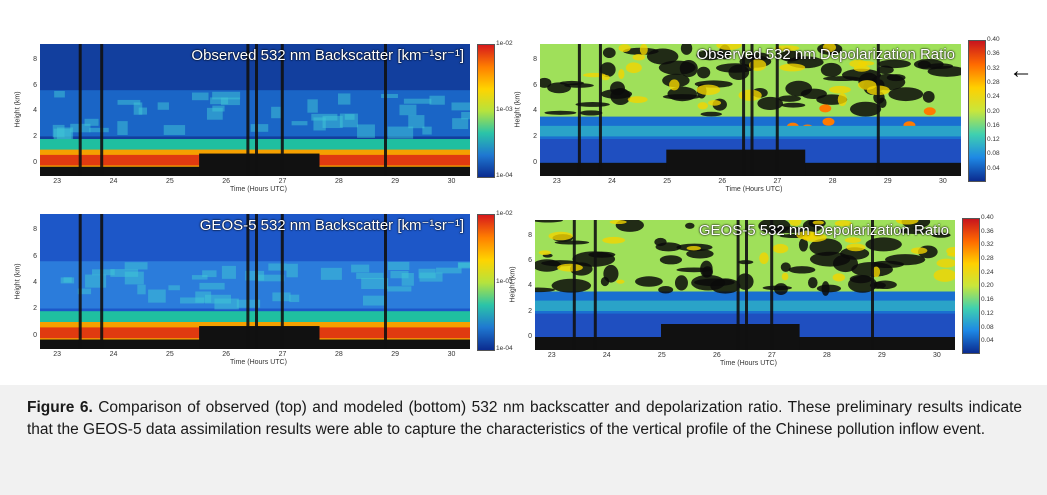  I want to click on plot-area: GEOS-5 532 nm Depolarization Ratio, so click(745, 285).